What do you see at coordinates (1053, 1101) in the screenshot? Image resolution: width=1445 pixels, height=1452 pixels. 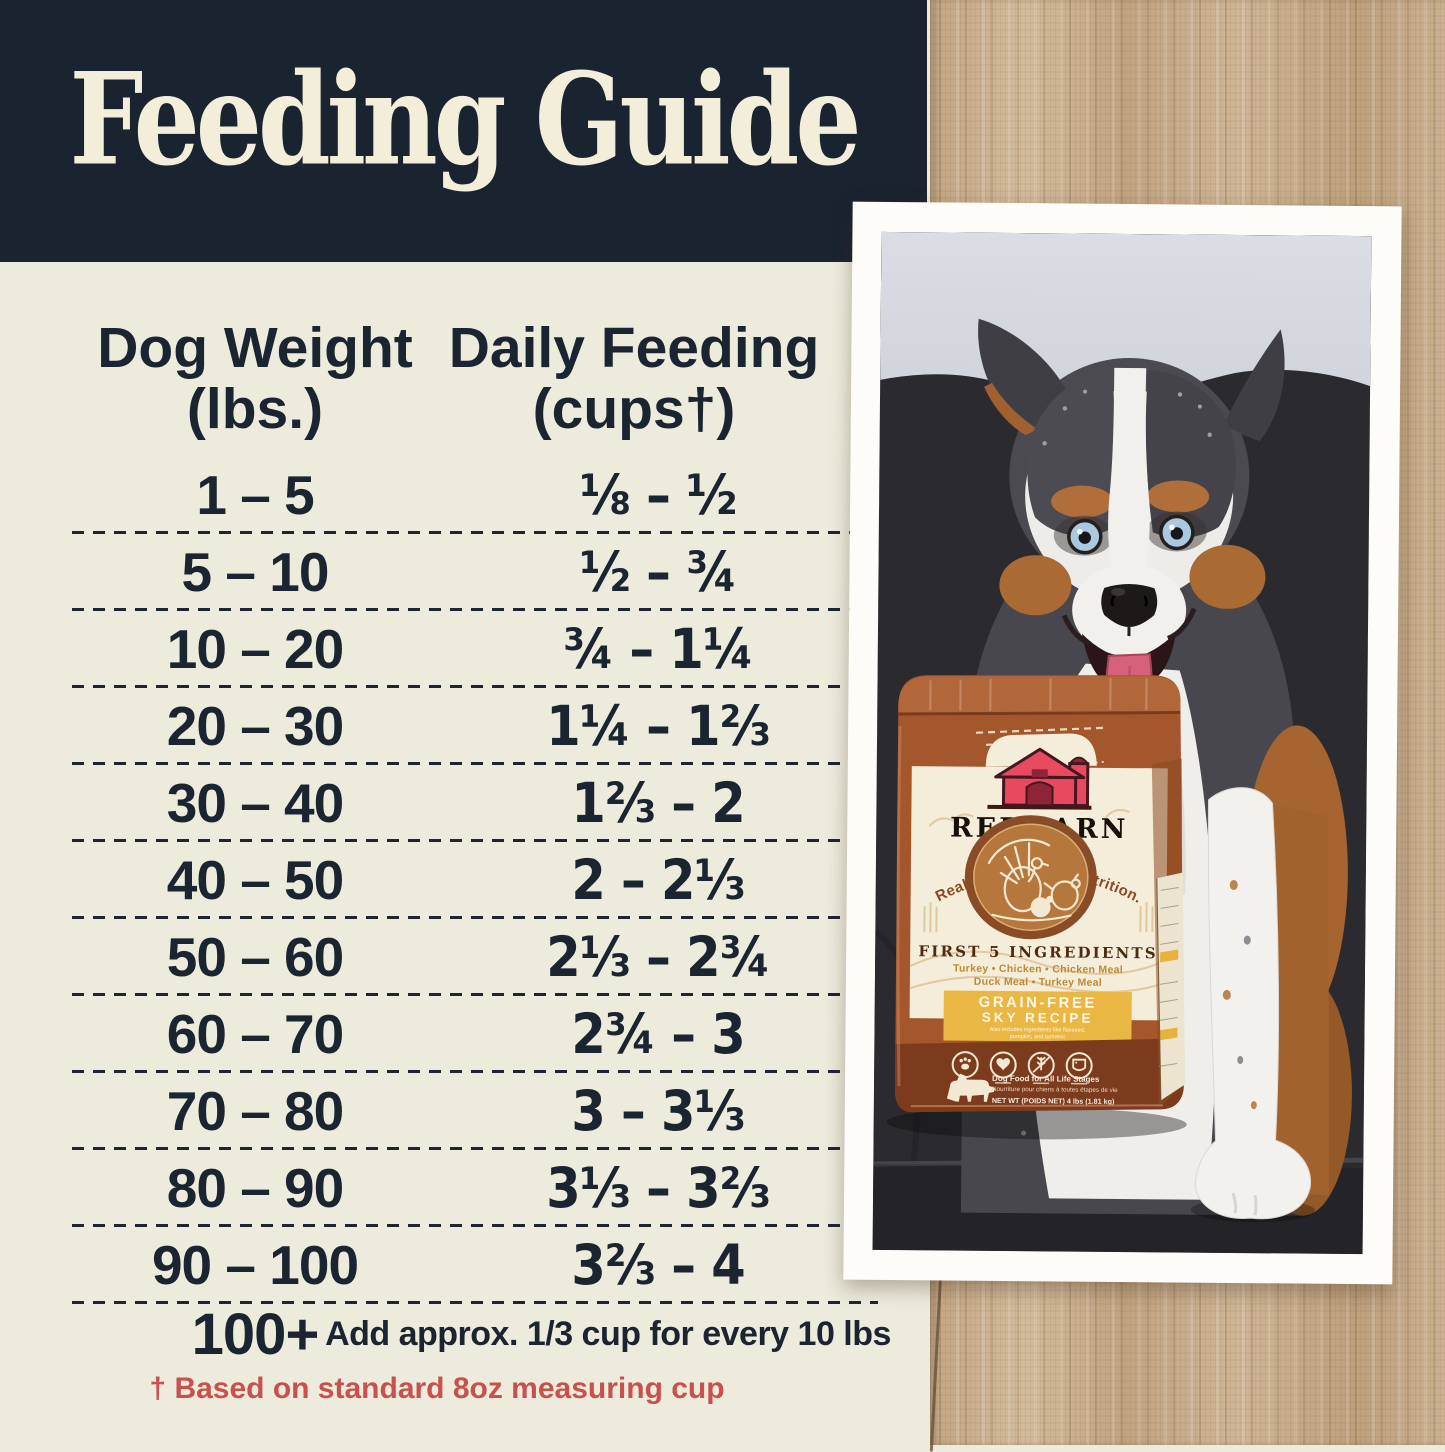 I see `net-weight-label: NET WT (POIDS NET) 4 lbs (1.81 kg)` at bounding box center [1053, 1101].